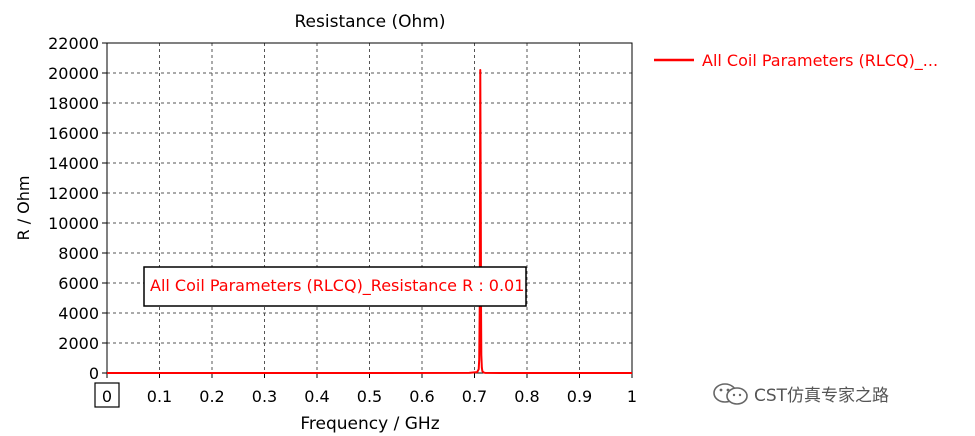 The height and width of the screenshot is (436, 975). What do you see at coordinates (369, 396) in the screenshot?
I see `x-tick-label: 0.5` at bounding box center [369, 396].